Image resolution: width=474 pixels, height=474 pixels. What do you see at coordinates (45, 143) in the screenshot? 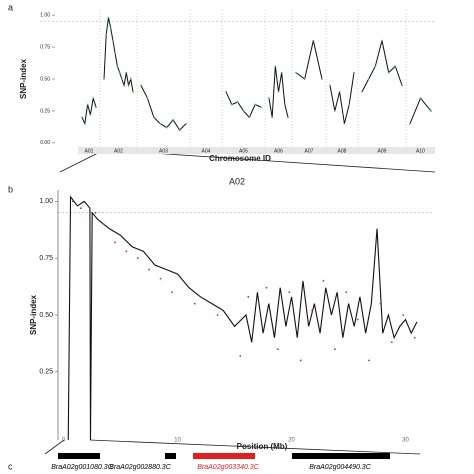
I see `y-tick-label: 0.00` at bounding box center [45, 143].